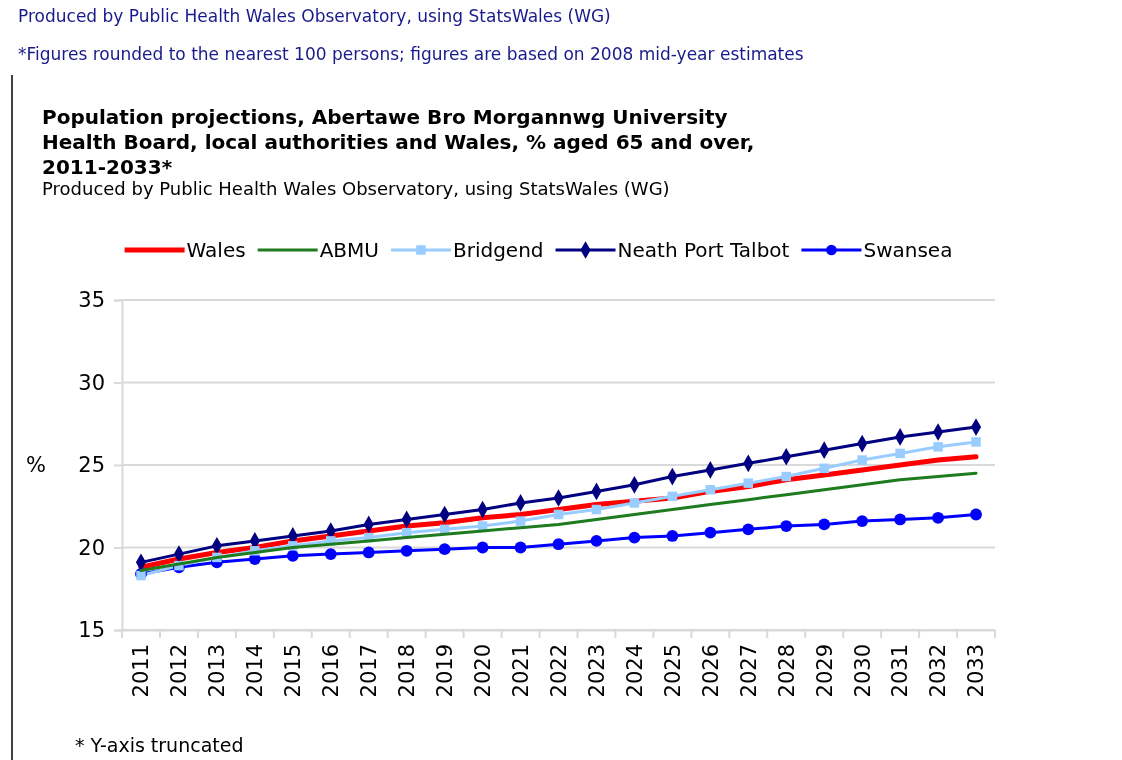 The image size is (1122, 760). What do you see at coordinates (331, 671) in the screenshot?
I see `x-tick-label: 2016` at bounding box center [331, 671].